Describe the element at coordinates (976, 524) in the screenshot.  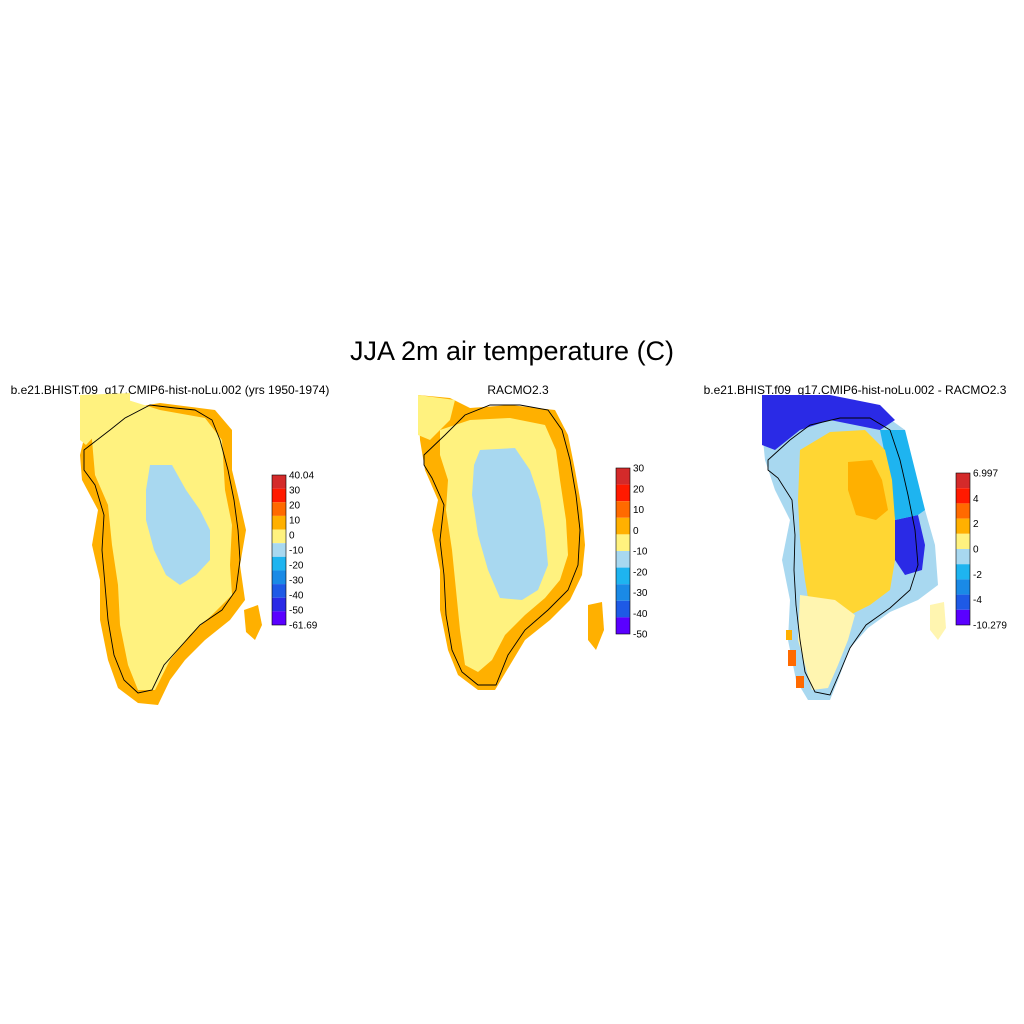
I see `colorbar-label: 2` at that location.